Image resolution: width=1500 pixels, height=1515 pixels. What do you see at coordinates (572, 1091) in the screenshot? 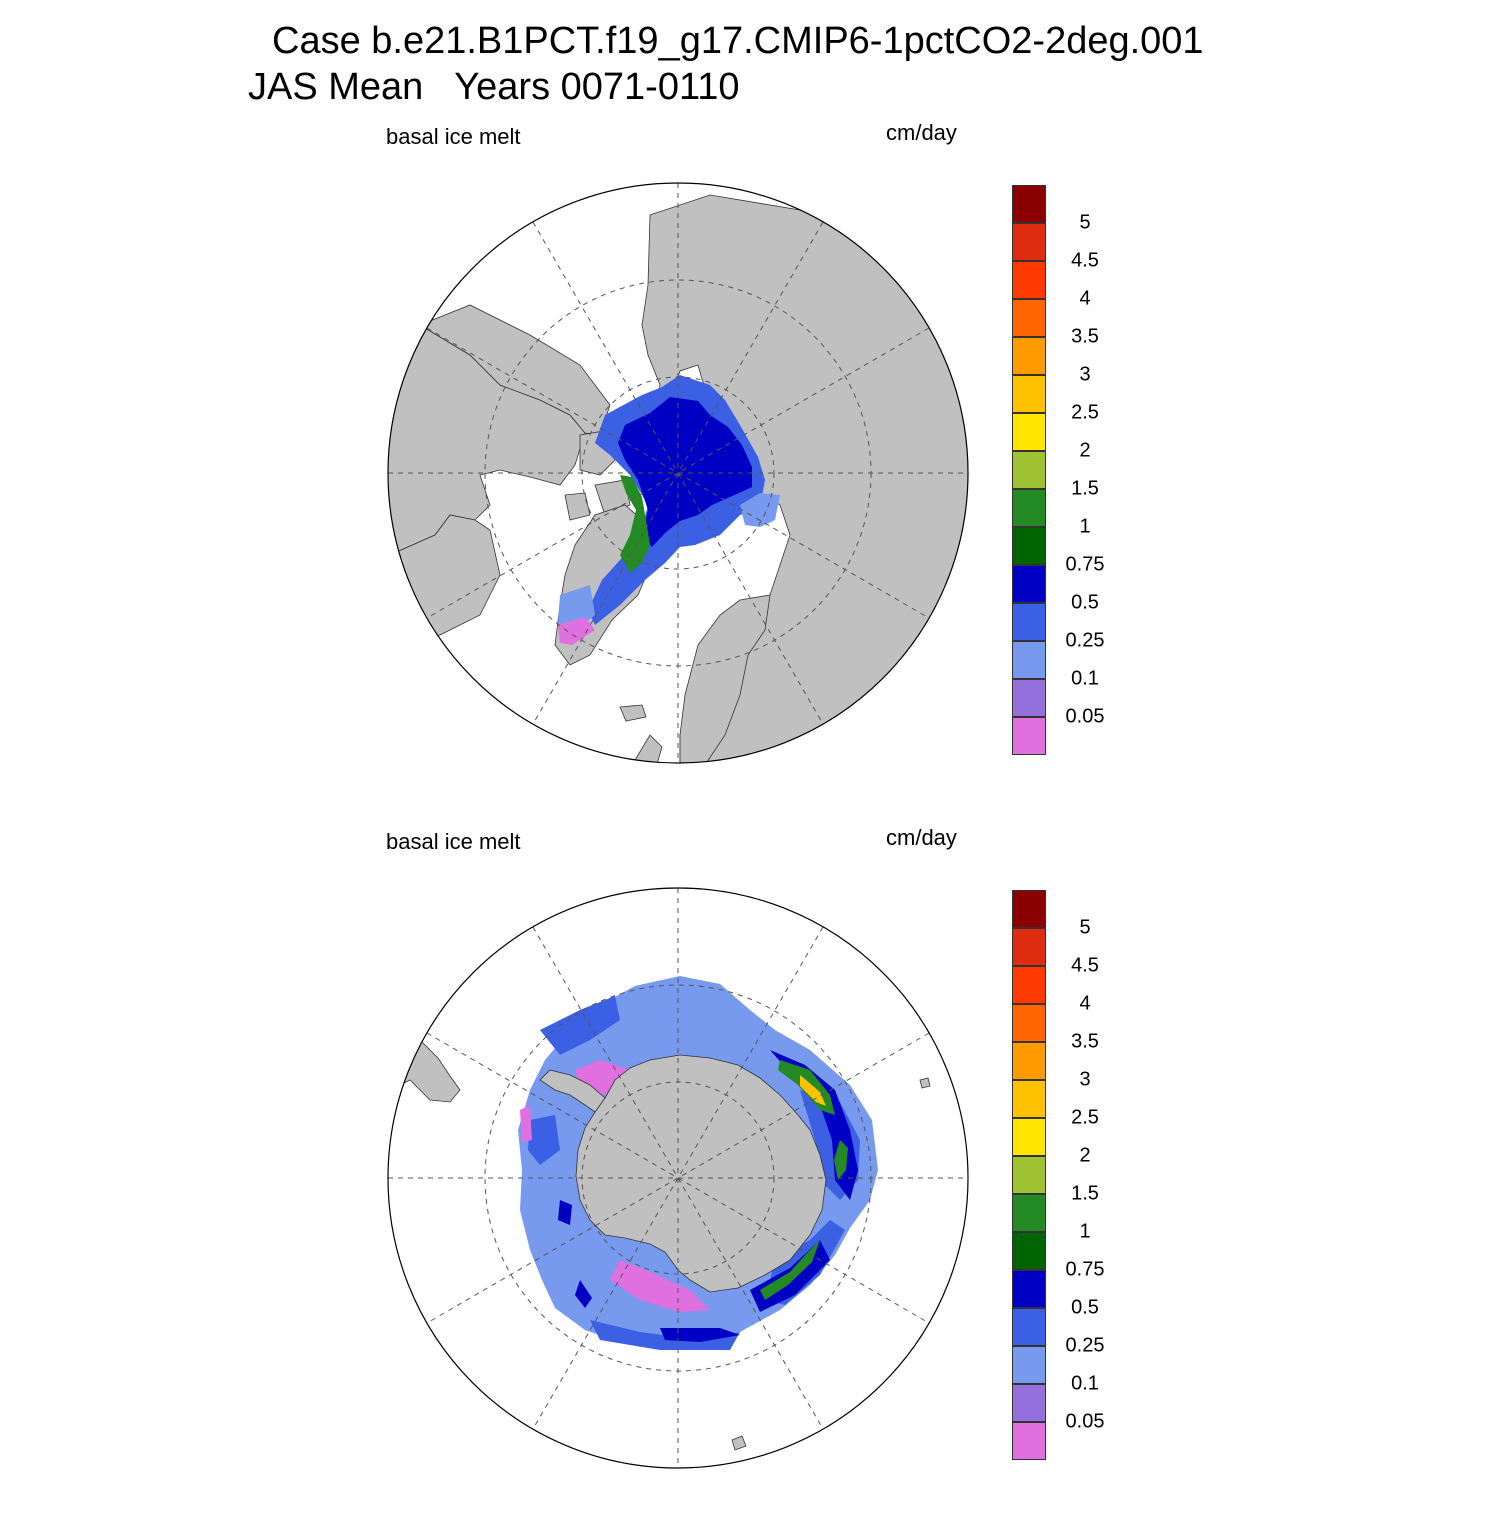
I see `land-antarctic-peninsula` at bounding box center [572, 1091].